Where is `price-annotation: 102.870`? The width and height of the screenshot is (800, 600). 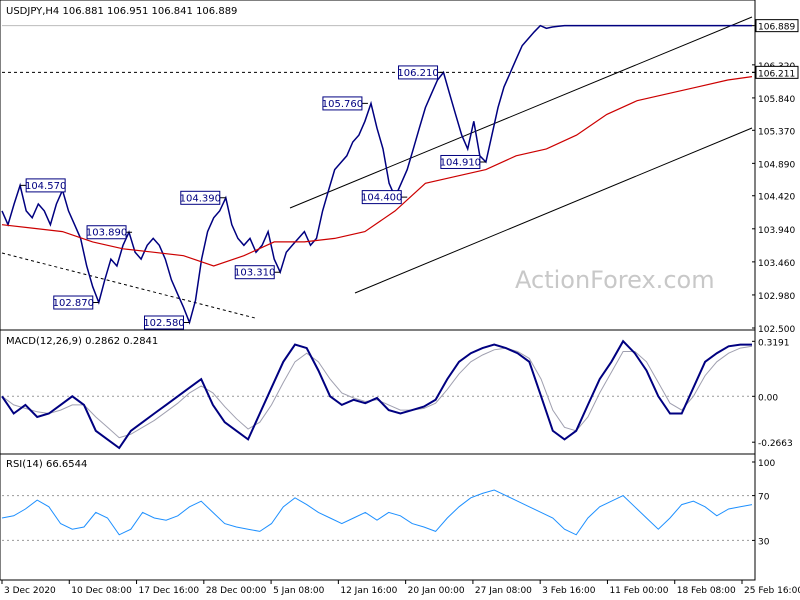 price-annotation: 102.870 is located at coordinates (76, 302).